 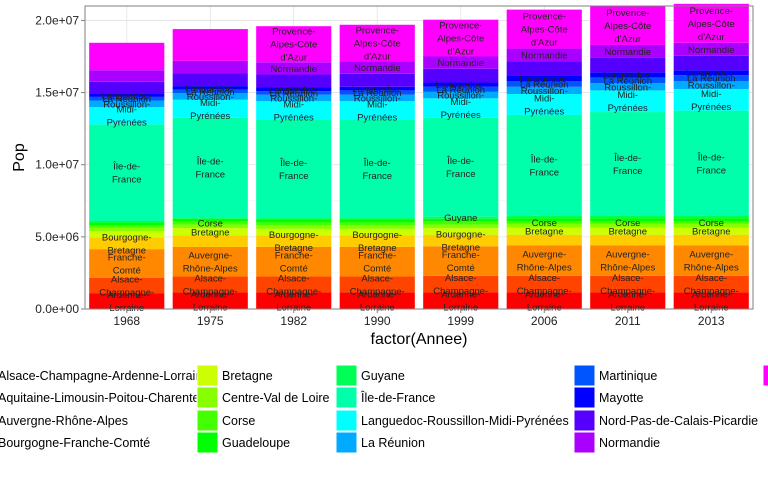 What do you see at coordinates (127, 116) in the screenshot?
I see `bar-segment-languedoc-roussillon-midi-pyrenees-1968` at bounding box center [127, 116].